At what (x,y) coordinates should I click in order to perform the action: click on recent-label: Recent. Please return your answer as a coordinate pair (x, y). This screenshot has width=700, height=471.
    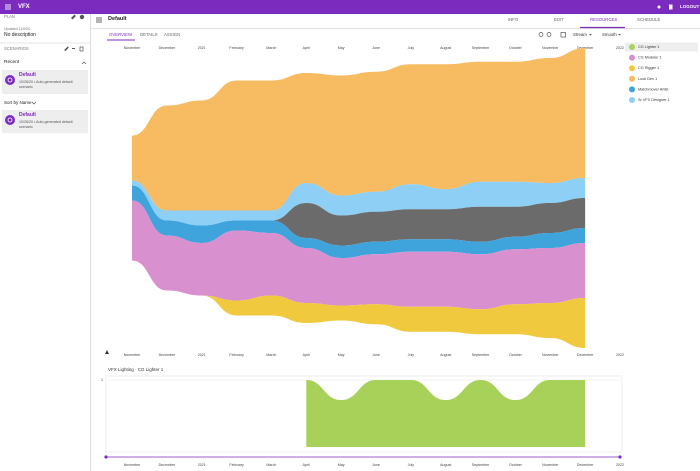
    Looking at the image, I should click on (12, 62).